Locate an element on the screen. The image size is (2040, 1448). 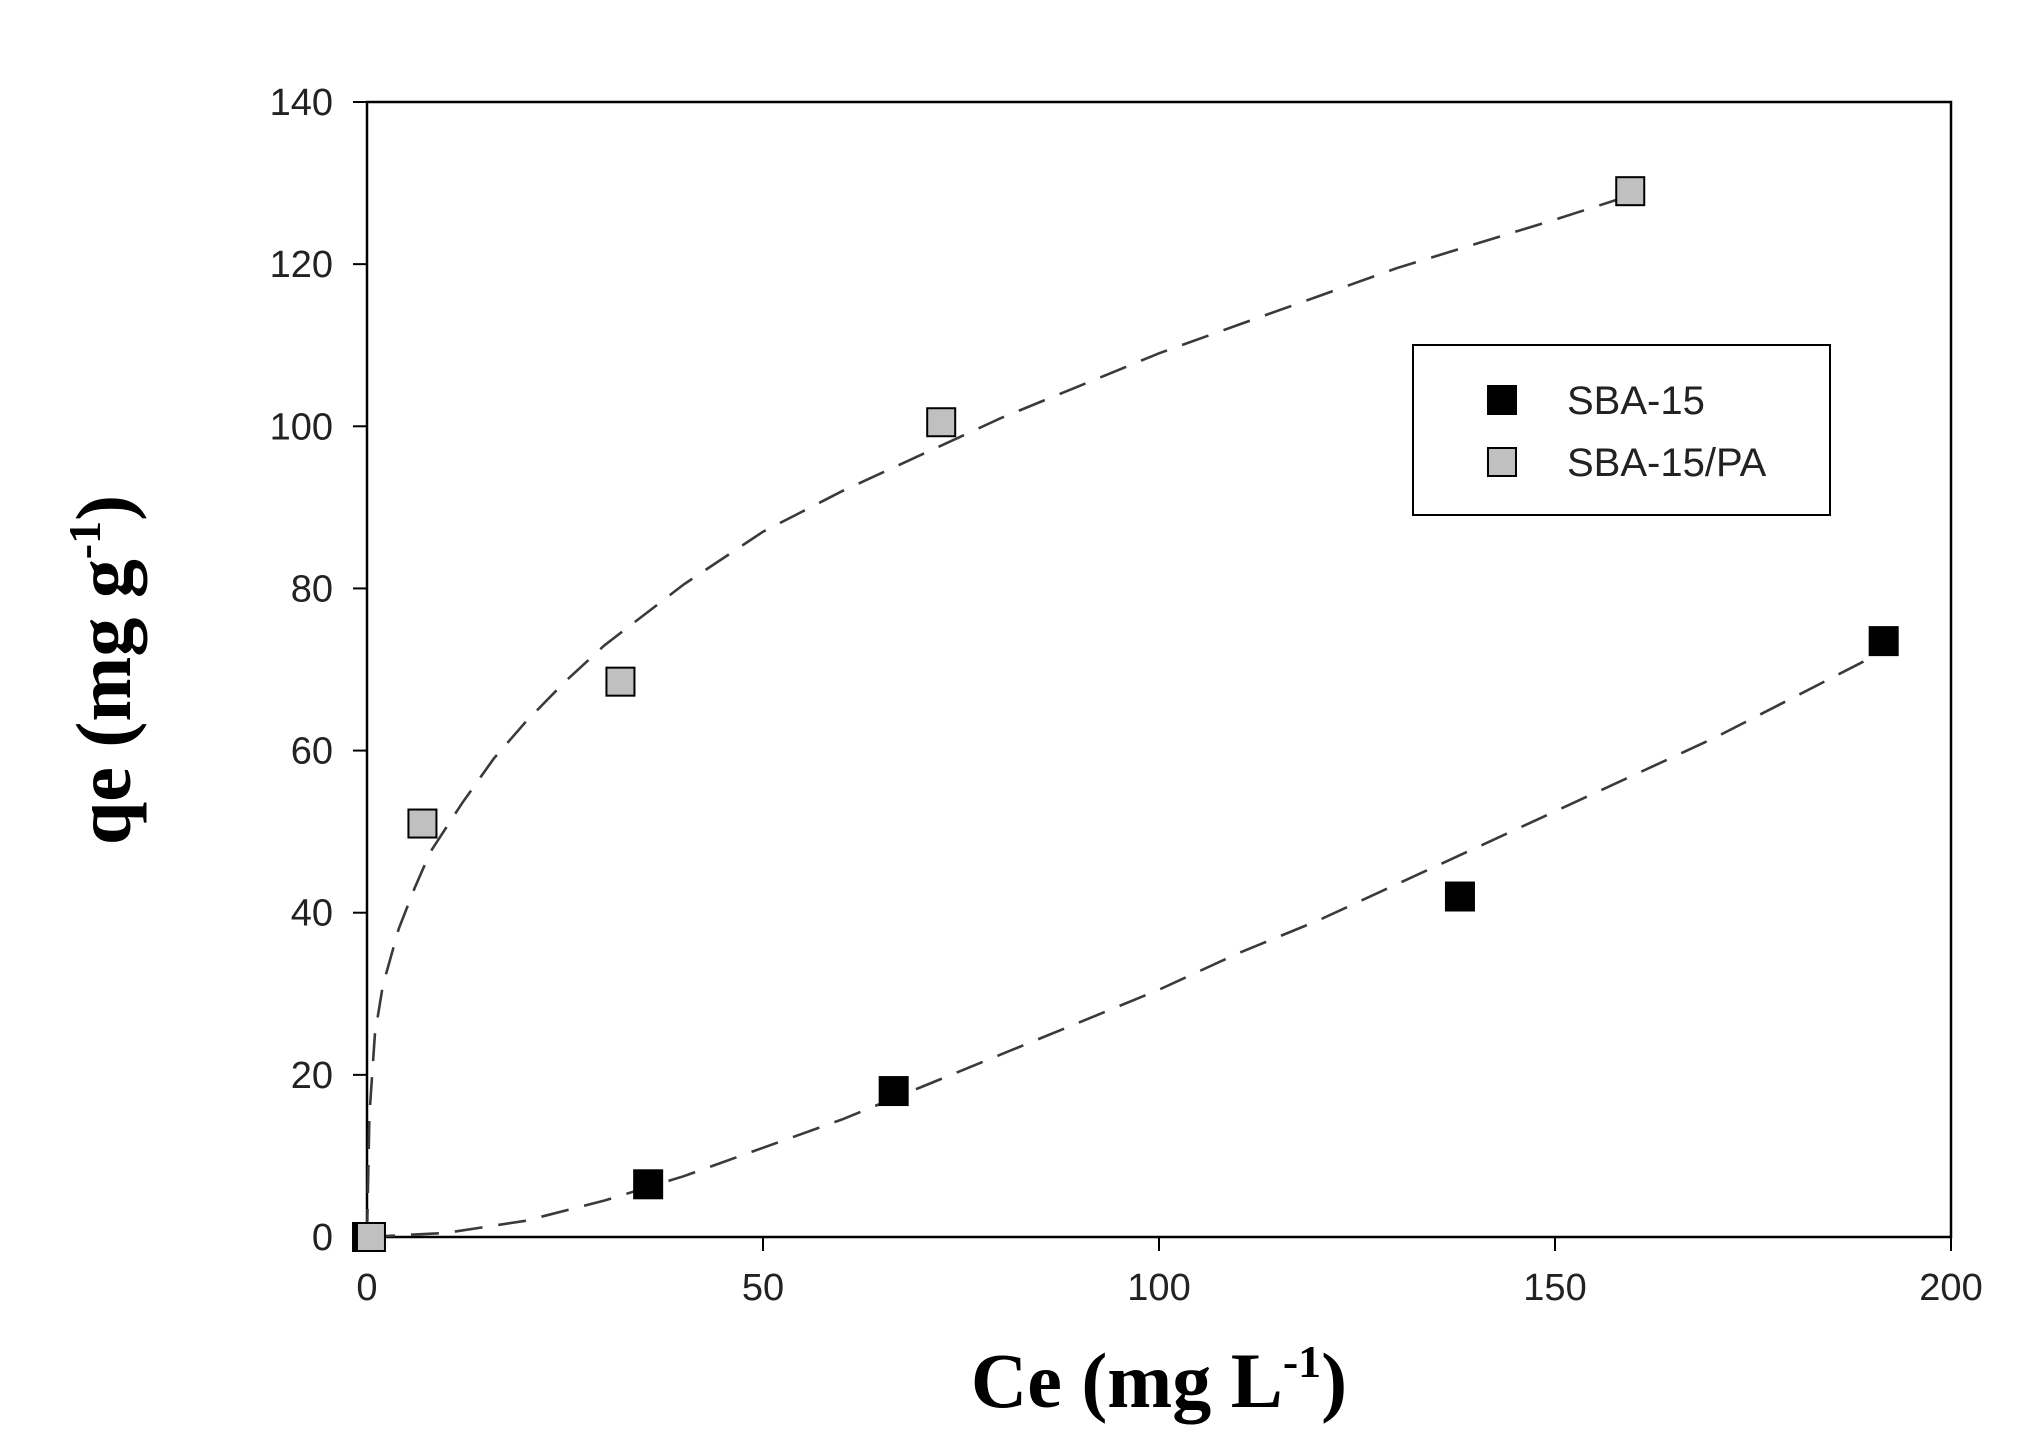
x-tick-label: 200 is located at coordinates (1950, 1288).